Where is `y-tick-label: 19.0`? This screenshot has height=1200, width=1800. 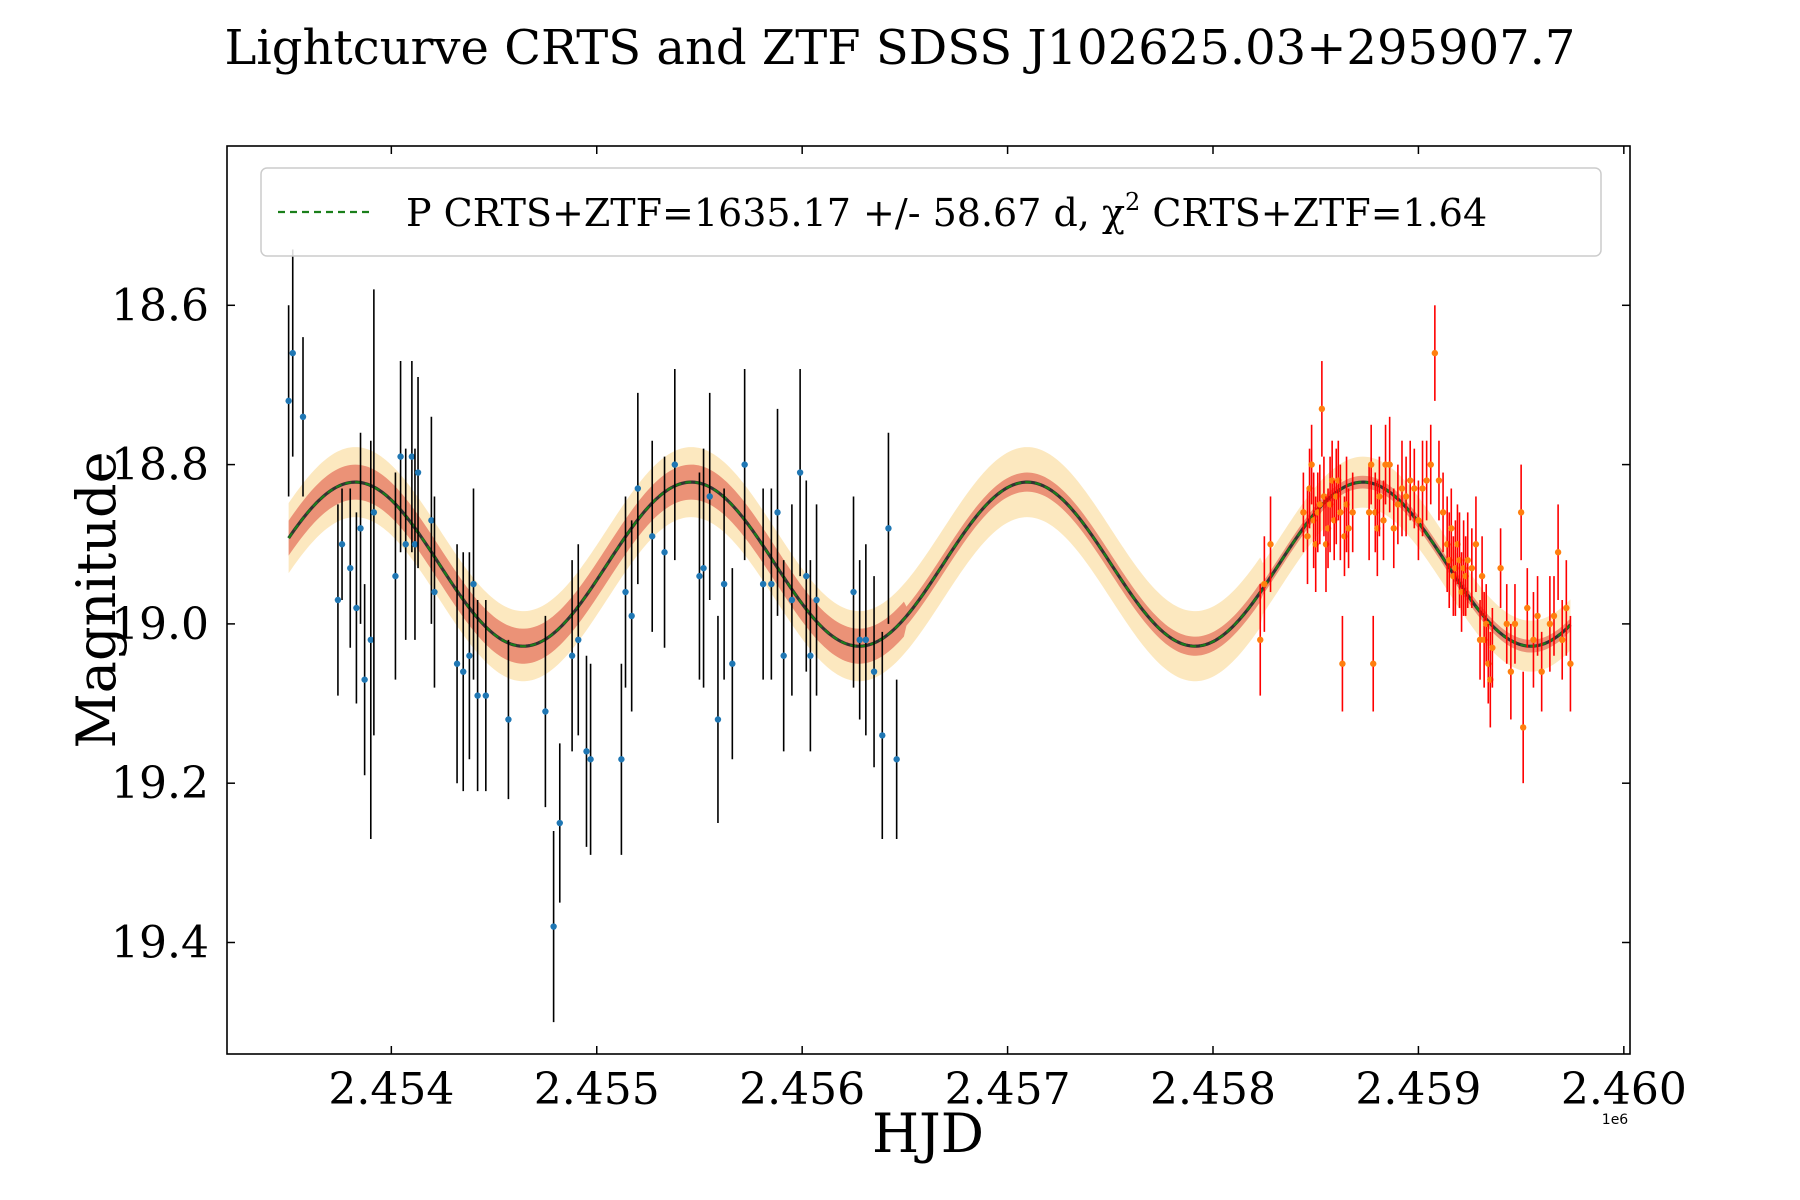
y-tick-label: 19.0 is located at coordinates (160, 624).